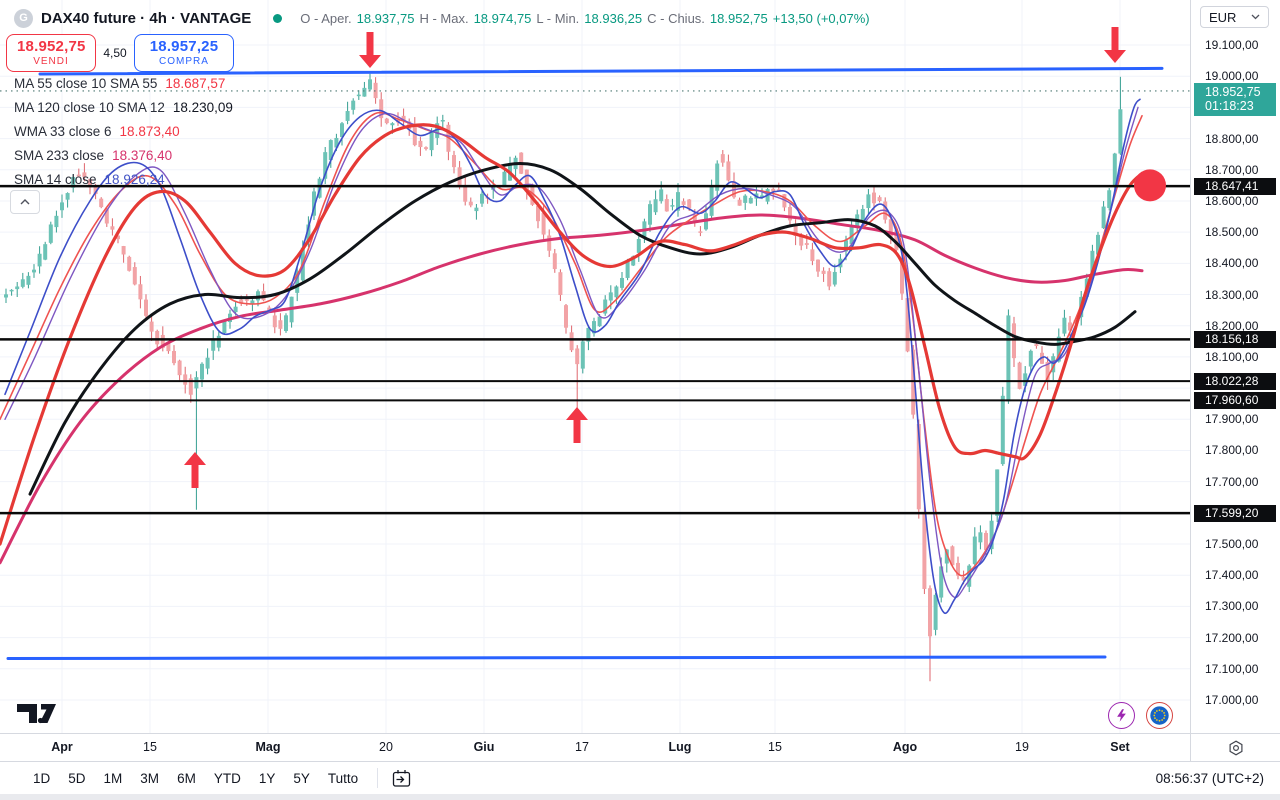  Describe the element at coordinates (1232, 138) in the screenshot. I see `price-tick: 18.800,00` at that location.